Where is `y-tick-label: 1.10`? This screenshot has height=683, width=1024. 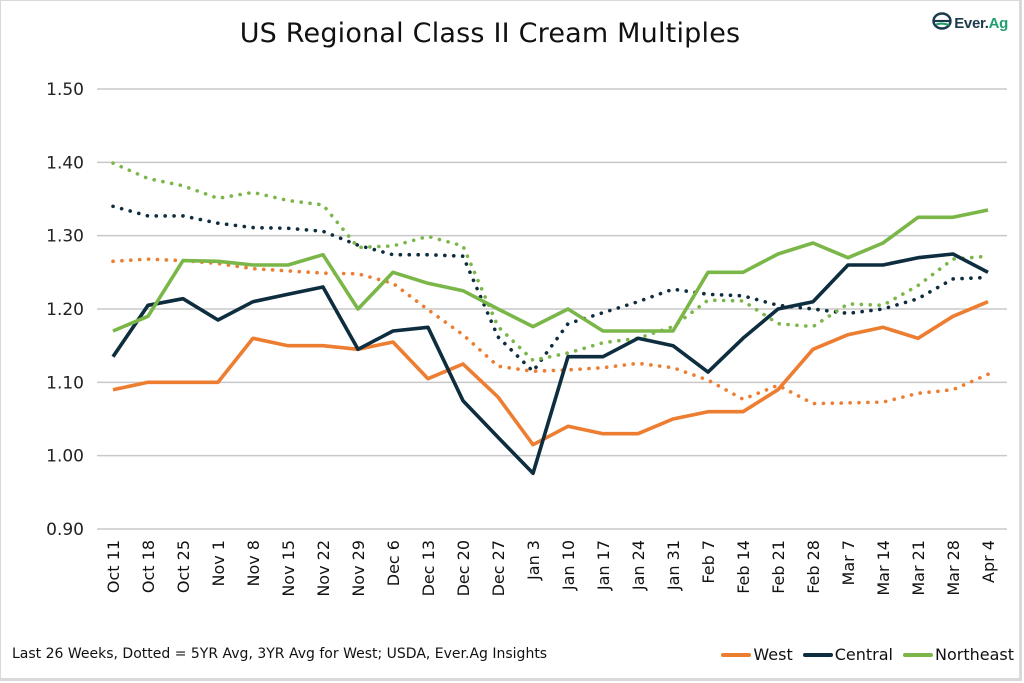 y-tick-label: 1.10 is located at coordinates (65, 383).